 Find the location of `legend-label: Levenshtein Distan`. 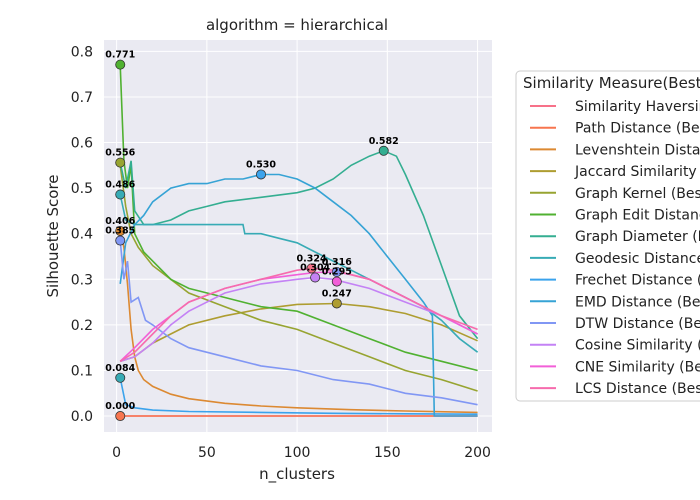

legend-label: Levenshtein Distan is located at coordinates (637, 150).